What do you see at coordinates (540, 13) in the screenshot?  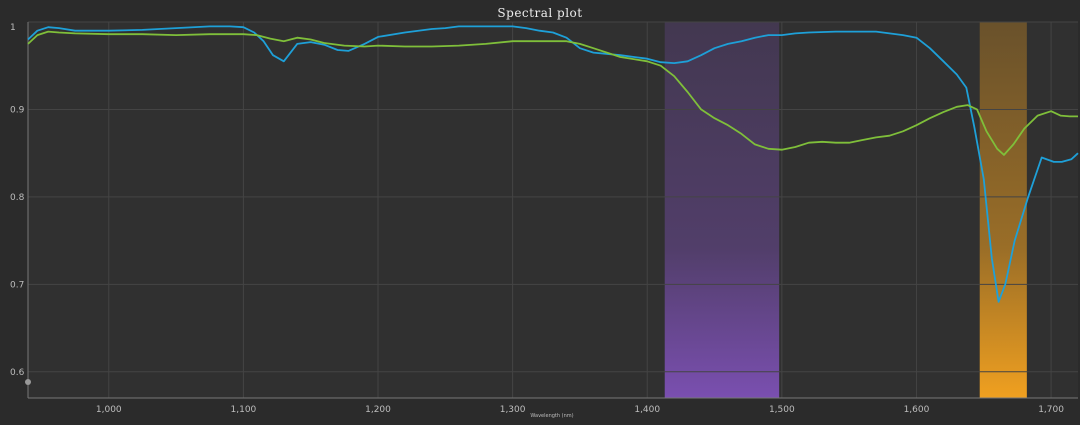 I see `chart-title: Spectral plot` at bounding box center [540, 13].